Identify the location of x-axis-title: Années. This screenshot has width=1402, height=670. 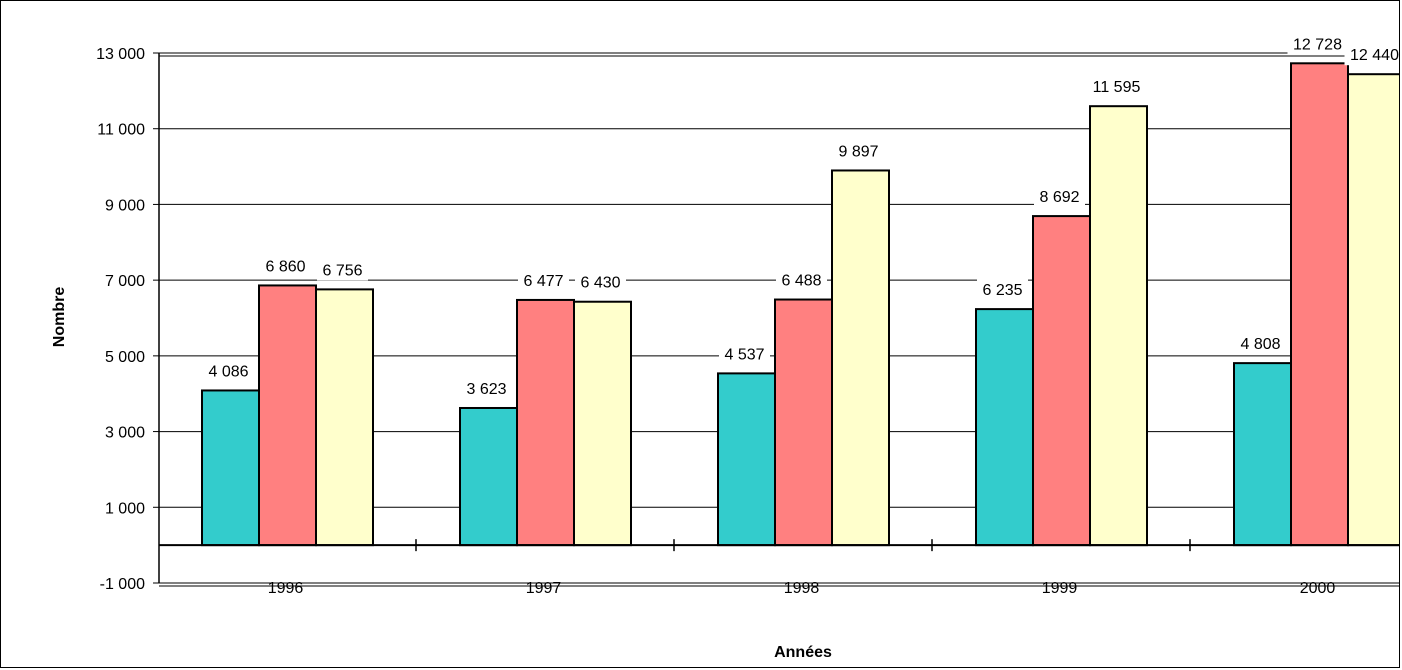
(803, 652).